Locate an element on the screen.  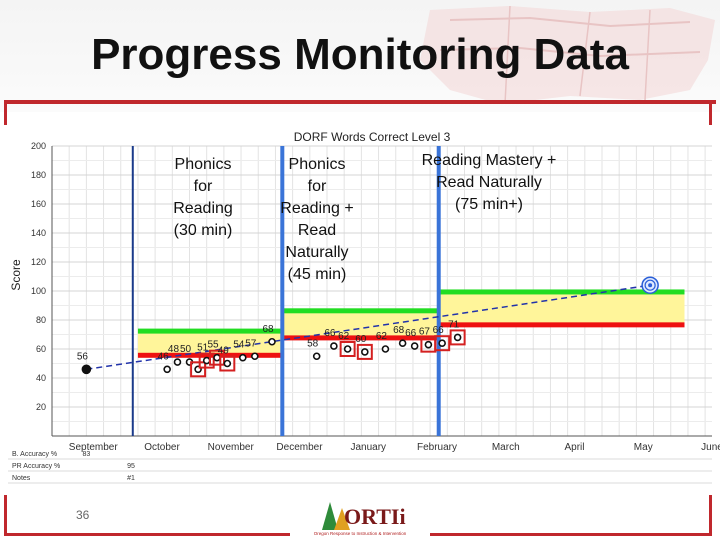
phase-label-line: Reading is located at coordinates (203, 208).